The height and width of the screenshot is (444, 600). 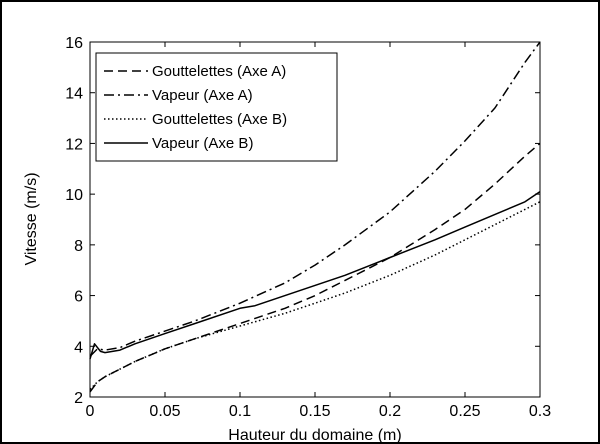 I want to click on y-tick-label: 4, so click(x=78, y=347).